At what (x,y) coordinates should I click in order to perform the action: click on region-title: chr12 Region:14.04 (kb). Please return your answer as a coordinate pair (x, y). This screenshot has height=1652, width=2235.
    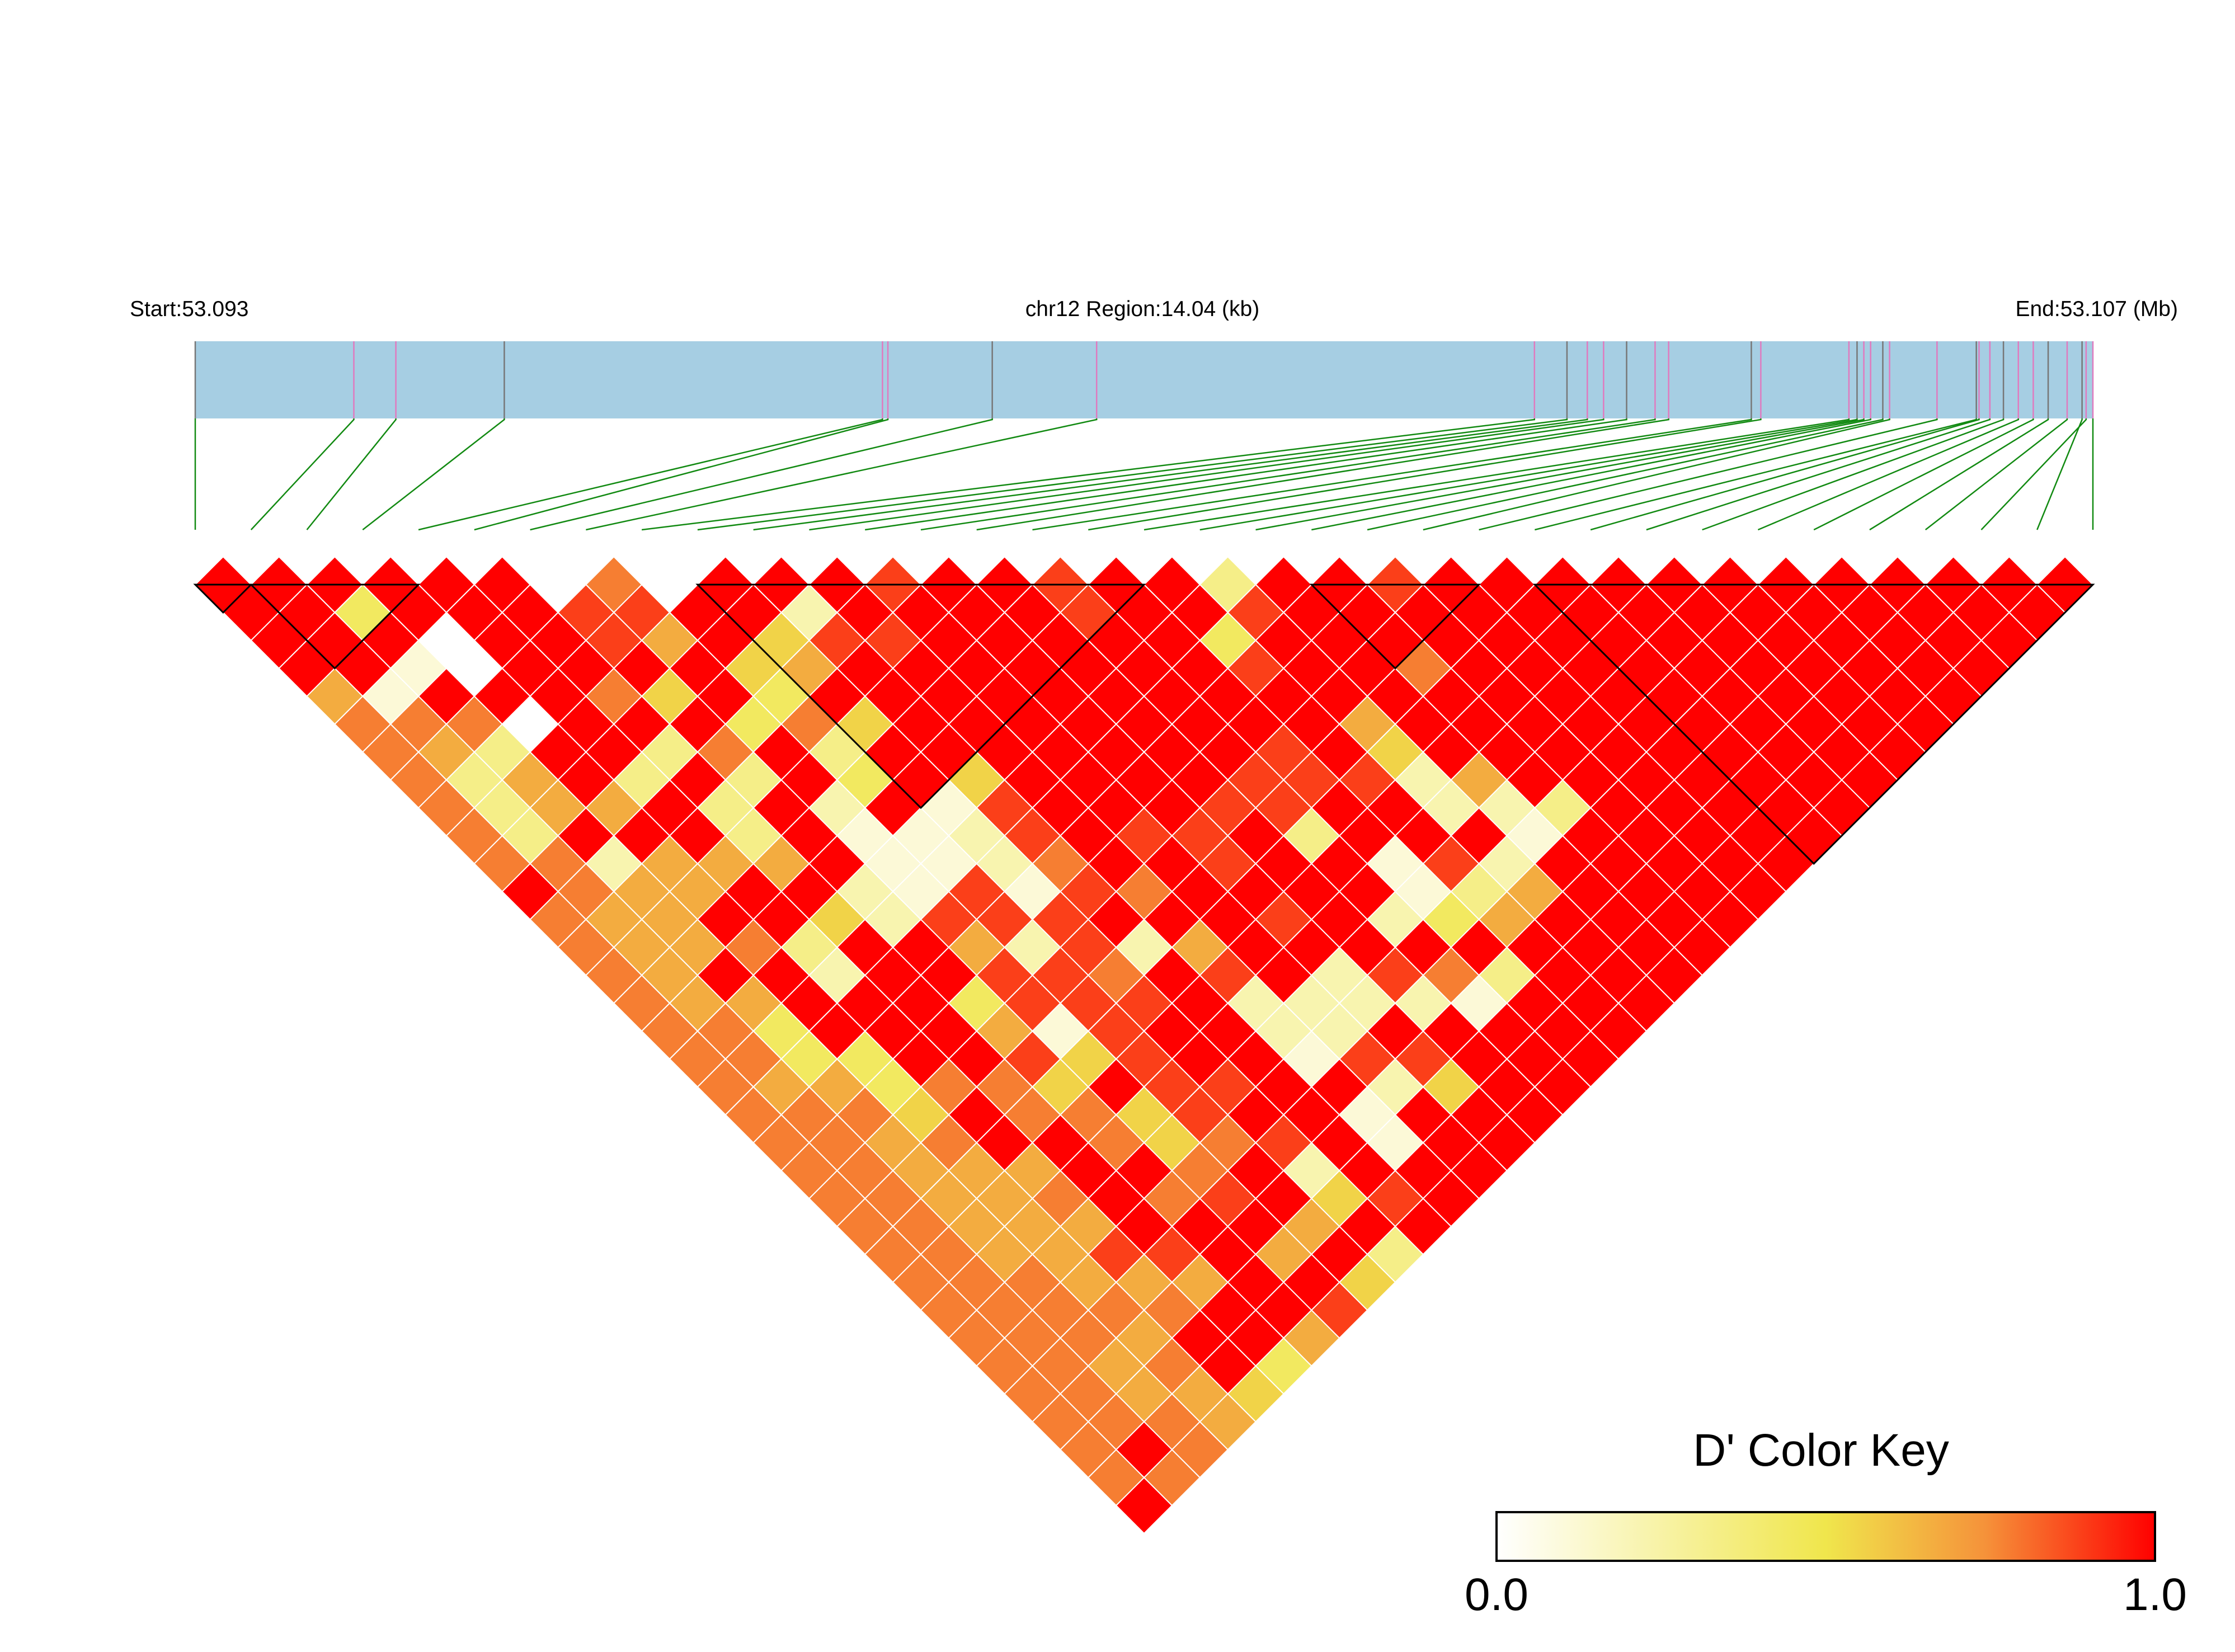
    Looking at the image, I should click on (1142, 309).